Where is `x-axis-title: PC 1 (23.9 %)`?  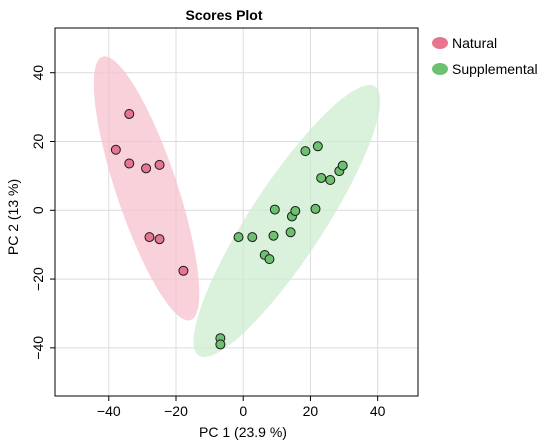 x-axis-title: PC 1 (23.9 %) is located at coordinates (243, 432).